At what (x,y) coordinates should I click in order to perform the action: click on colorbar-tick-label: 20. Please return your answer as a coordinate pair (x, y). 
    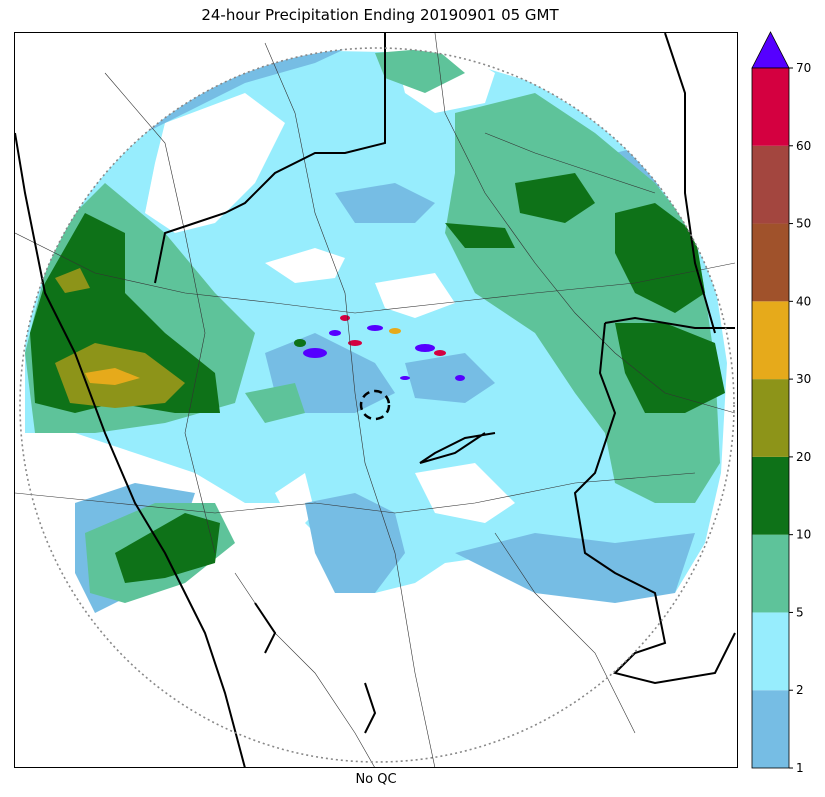
    Looking at the image, I should click on (803, 457).